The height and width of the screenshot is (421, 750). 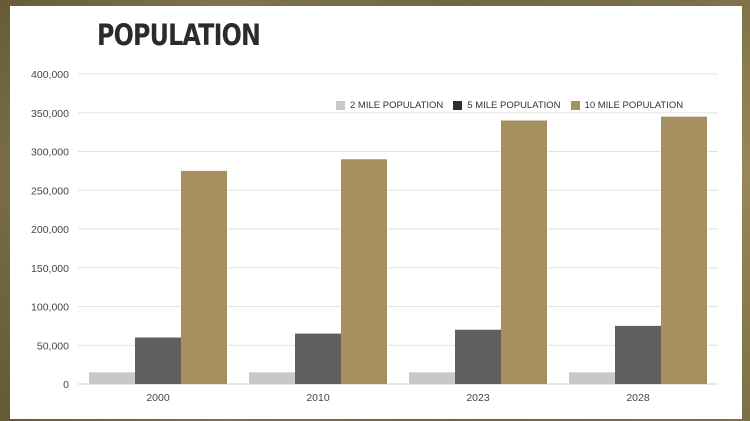 I want to click on legend-label-10-mile: 10 MILE POPULATION, so click(x=634, y=105).